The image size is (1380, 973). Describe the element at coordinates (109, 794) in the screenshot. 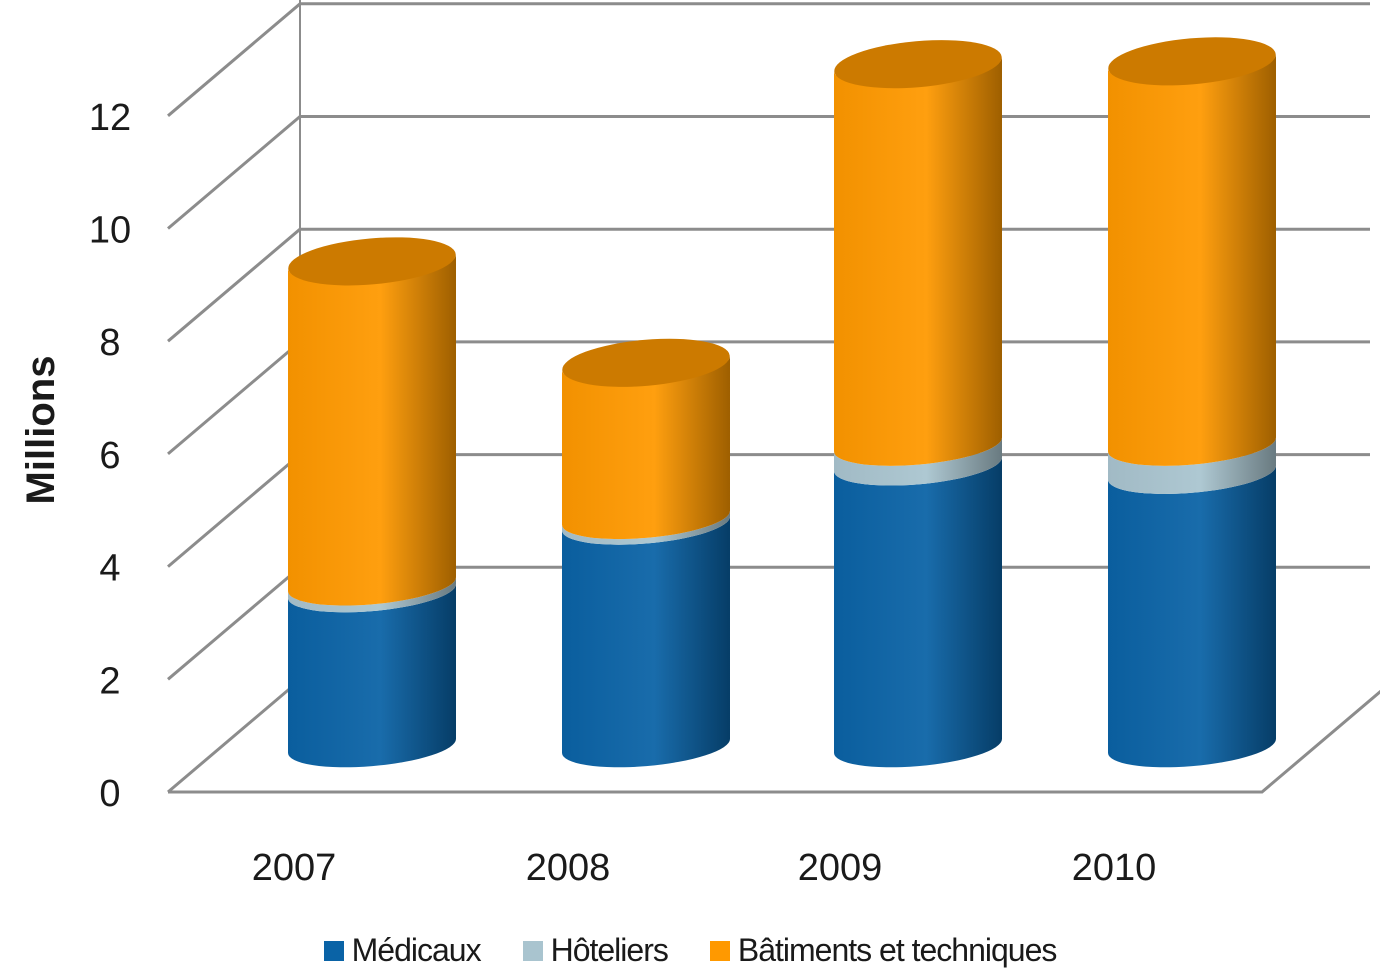

I see `y-tick-label: 0` at that location.